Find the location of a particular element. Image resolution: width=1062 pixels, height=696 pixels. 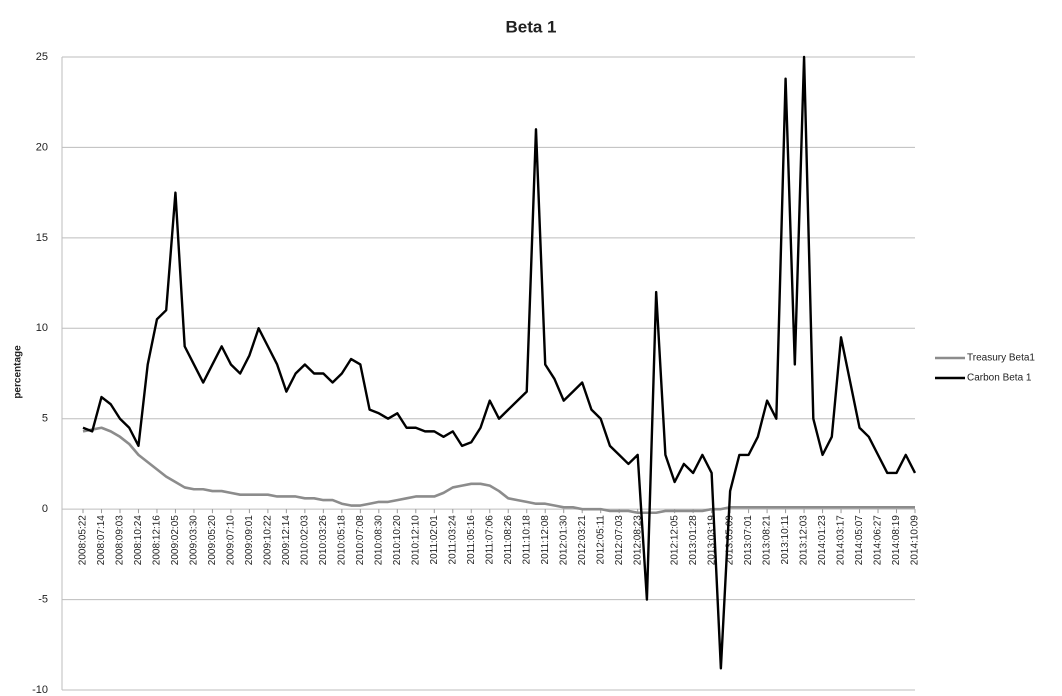

x-tick-label: 2012:01:30 is located at coordinates (563, 540).